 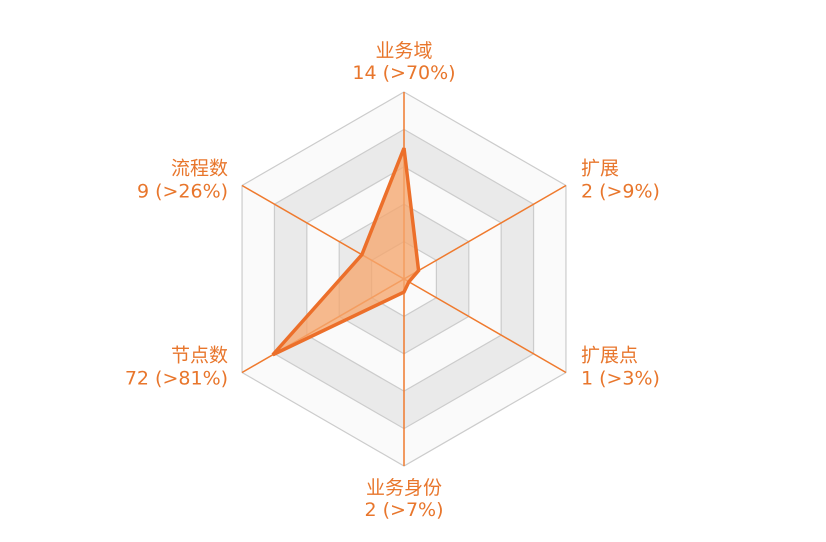 What do you see at coordinates (199, 169) in the screenshot?
I see `axis-label-name-5: 流程数` at bounding box center [199, 169].